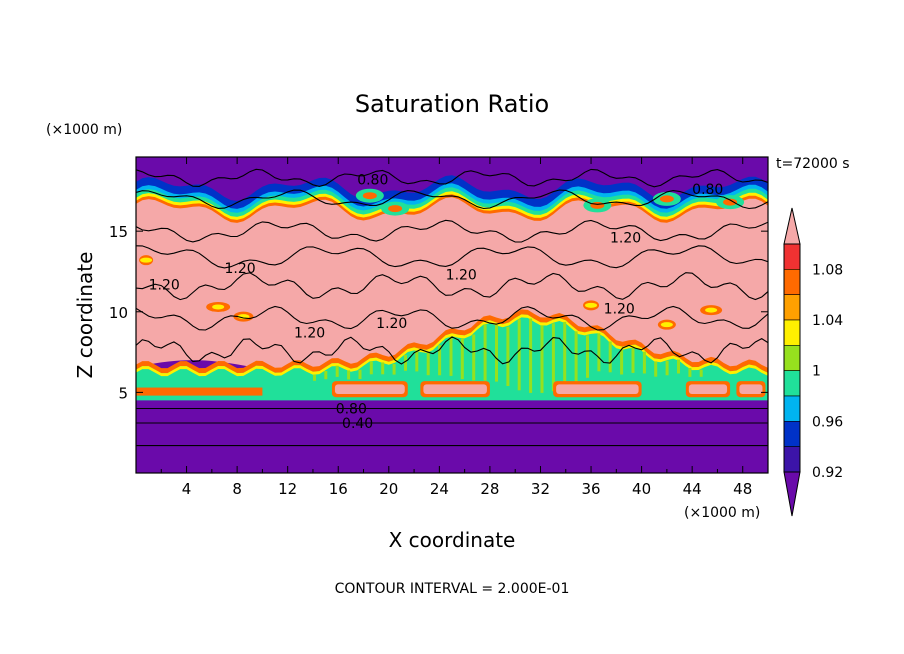 The width and height of the screenshot is (904, 654). Describe the element at coordinates (452, 199) in the screenshot. I see `contour-line-upper-080b` at that location.